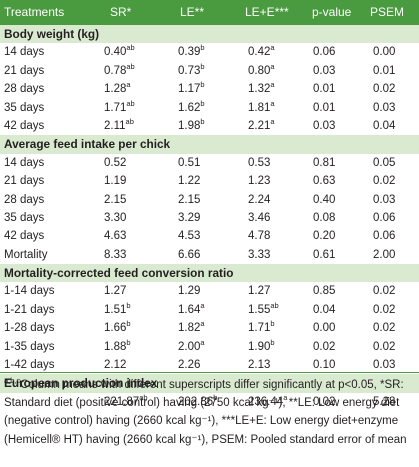 The width and height of the screenshot is (419, 467). Describe the element at coordinates (24, 181) in the screenshot. I see `row-label: 21 days` at that location.